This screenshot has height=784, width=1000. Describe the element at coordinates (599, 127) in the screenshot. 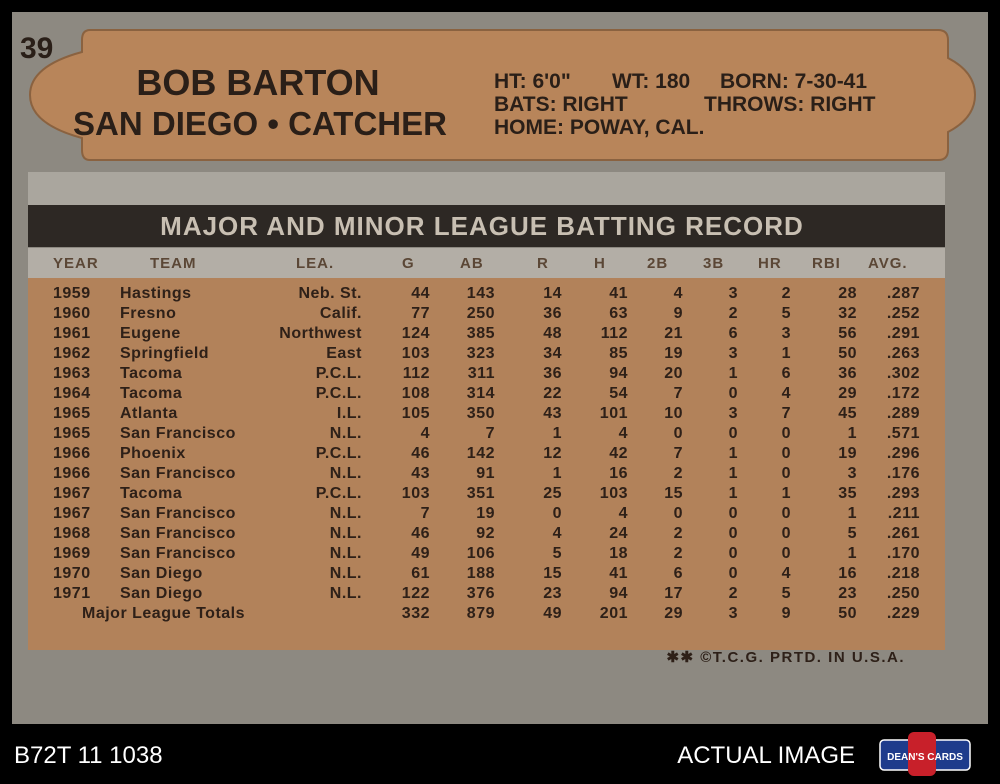

I see `home: HOME: POWAY, CAL.` at that location.